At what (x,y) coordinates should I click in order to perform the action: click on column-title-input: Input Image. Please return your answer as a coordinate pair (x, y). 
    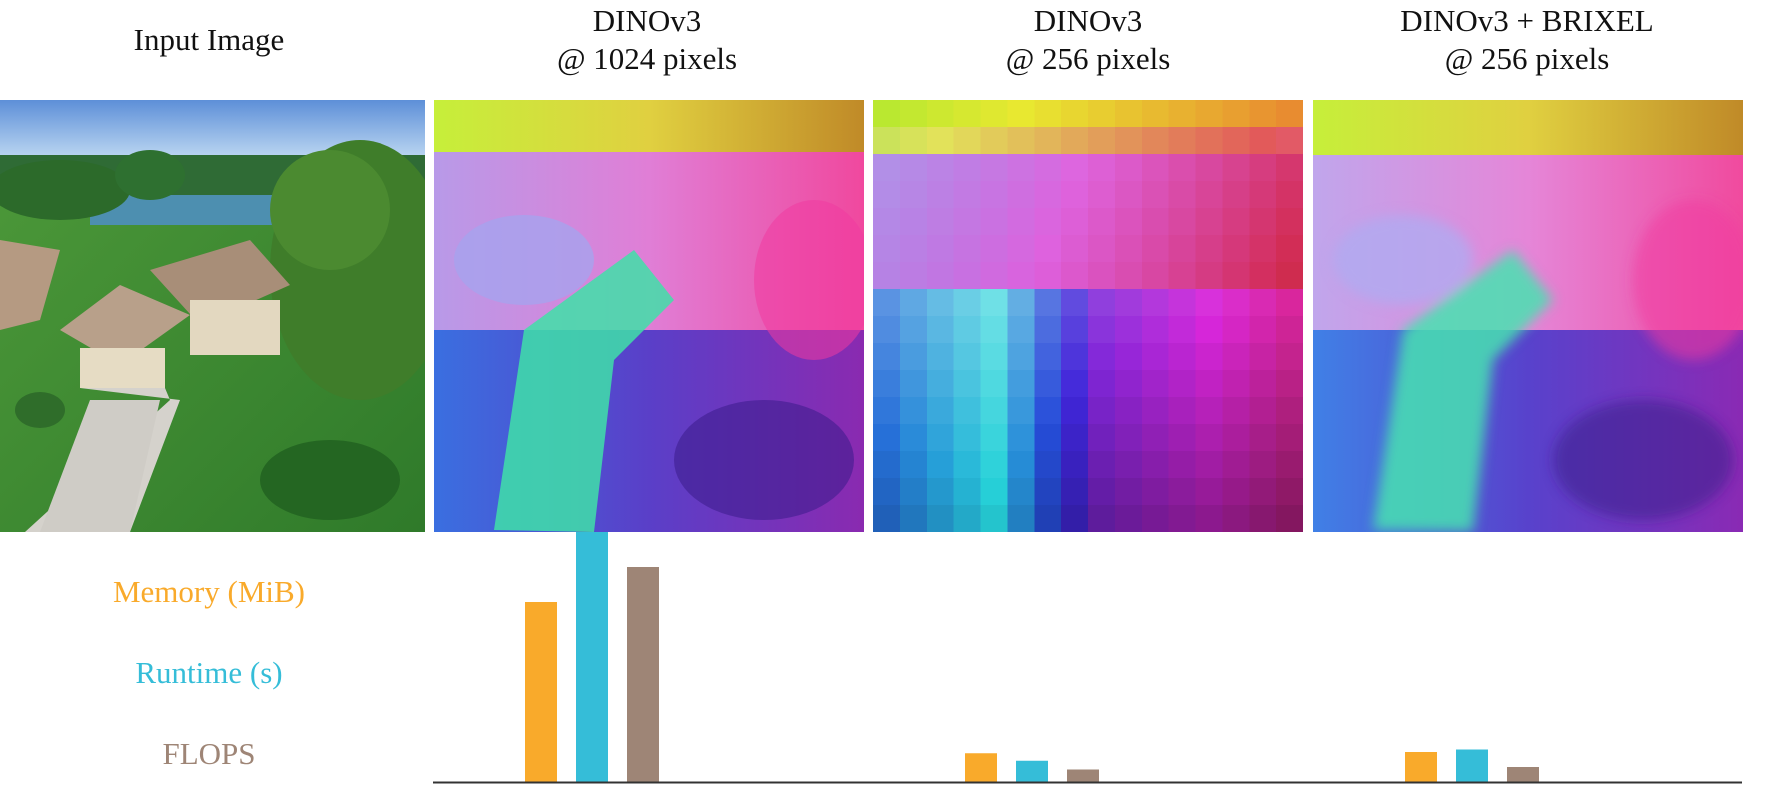
    Looking at the image, I should click on (209, 40).